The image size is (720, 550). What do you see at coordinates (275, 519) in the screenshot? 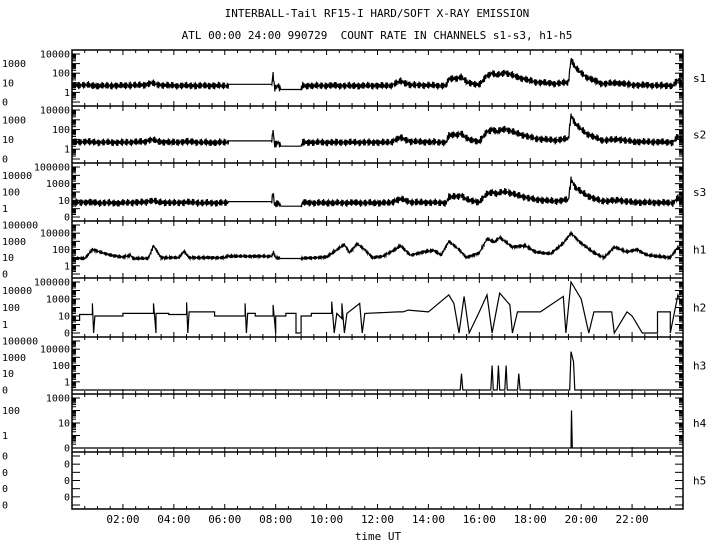
I see `x-tick-label: 08:00` at bounding box center [275, 519].